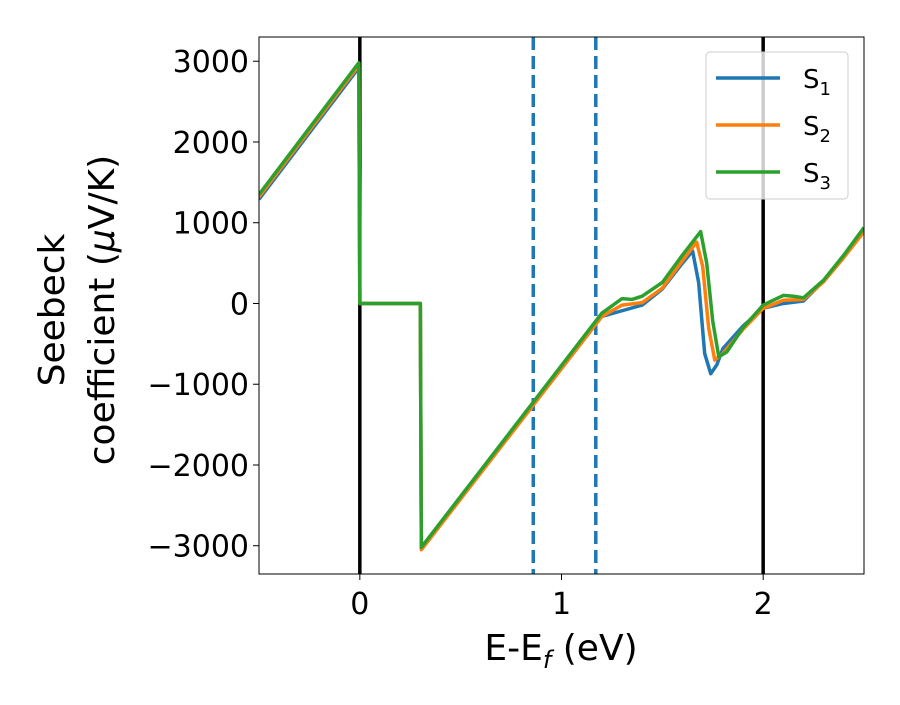 The image size is (900, 705). I want to click on y-axis-title-post: V/K), so click(102, 192).